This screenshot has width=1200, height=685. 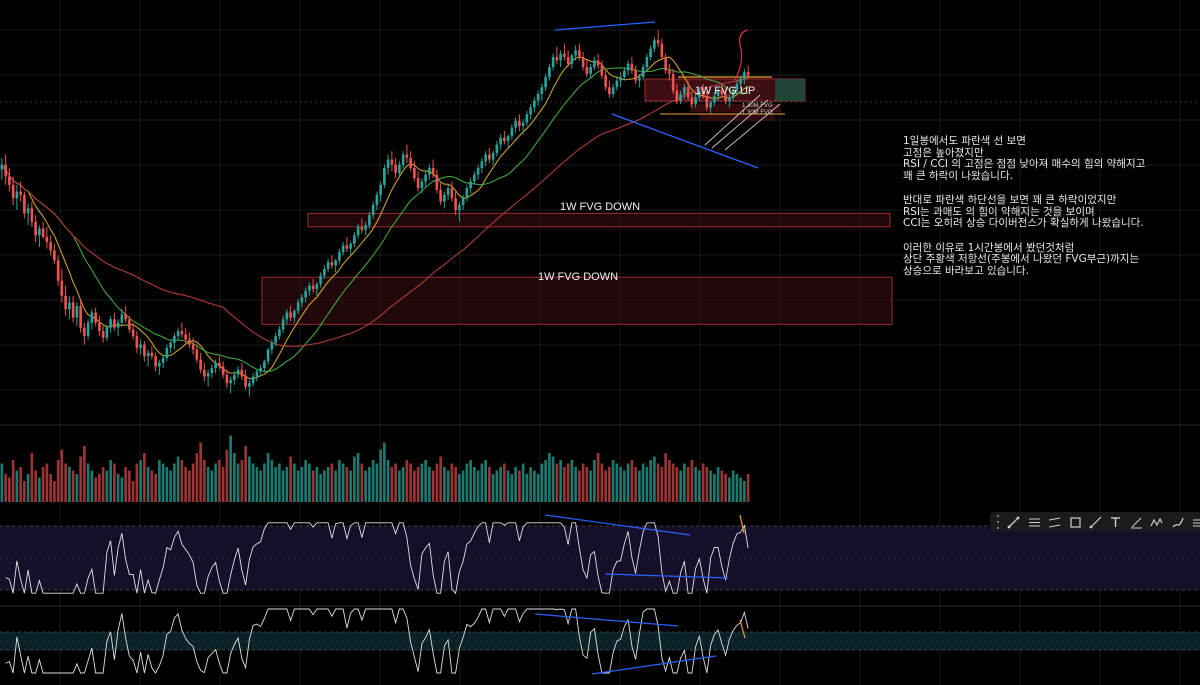 I want to click on pattern-icon, so click(x=1157, y=522).